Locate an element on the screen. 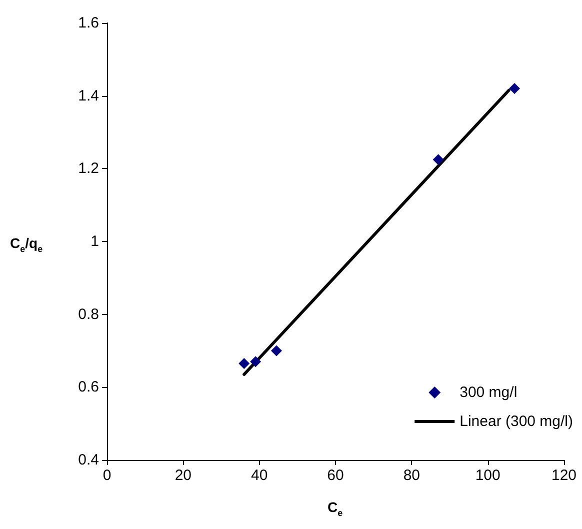  x-tick-label: 60 is located at coordinates (335, 475).